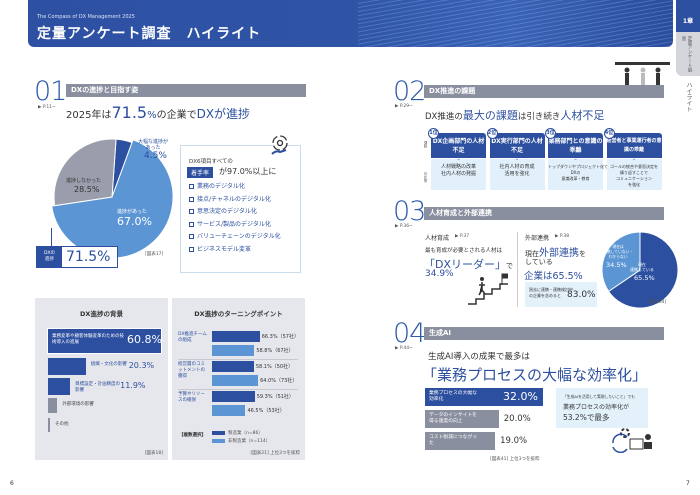 The image size is (700, 495). What do you see at coordinates (599, 396) in the screenshot?
I see `note-small: 「生成AIを活用して実現したいこと」でも` at bounding box center [599, 396].